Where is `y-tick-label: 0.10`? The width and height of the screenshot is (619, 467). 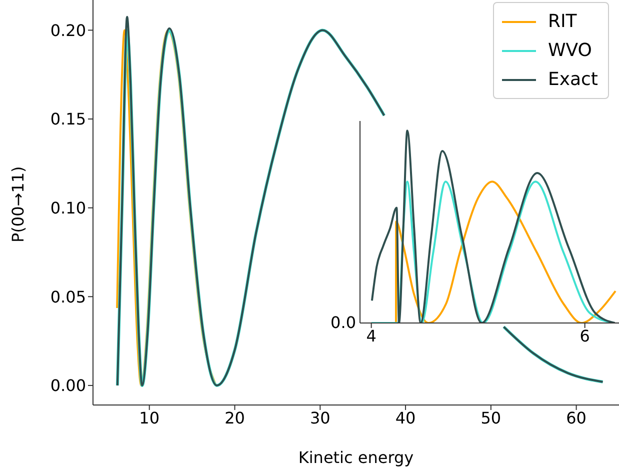
y-tick-label: 0.10 is located at coordinates (68, 208).